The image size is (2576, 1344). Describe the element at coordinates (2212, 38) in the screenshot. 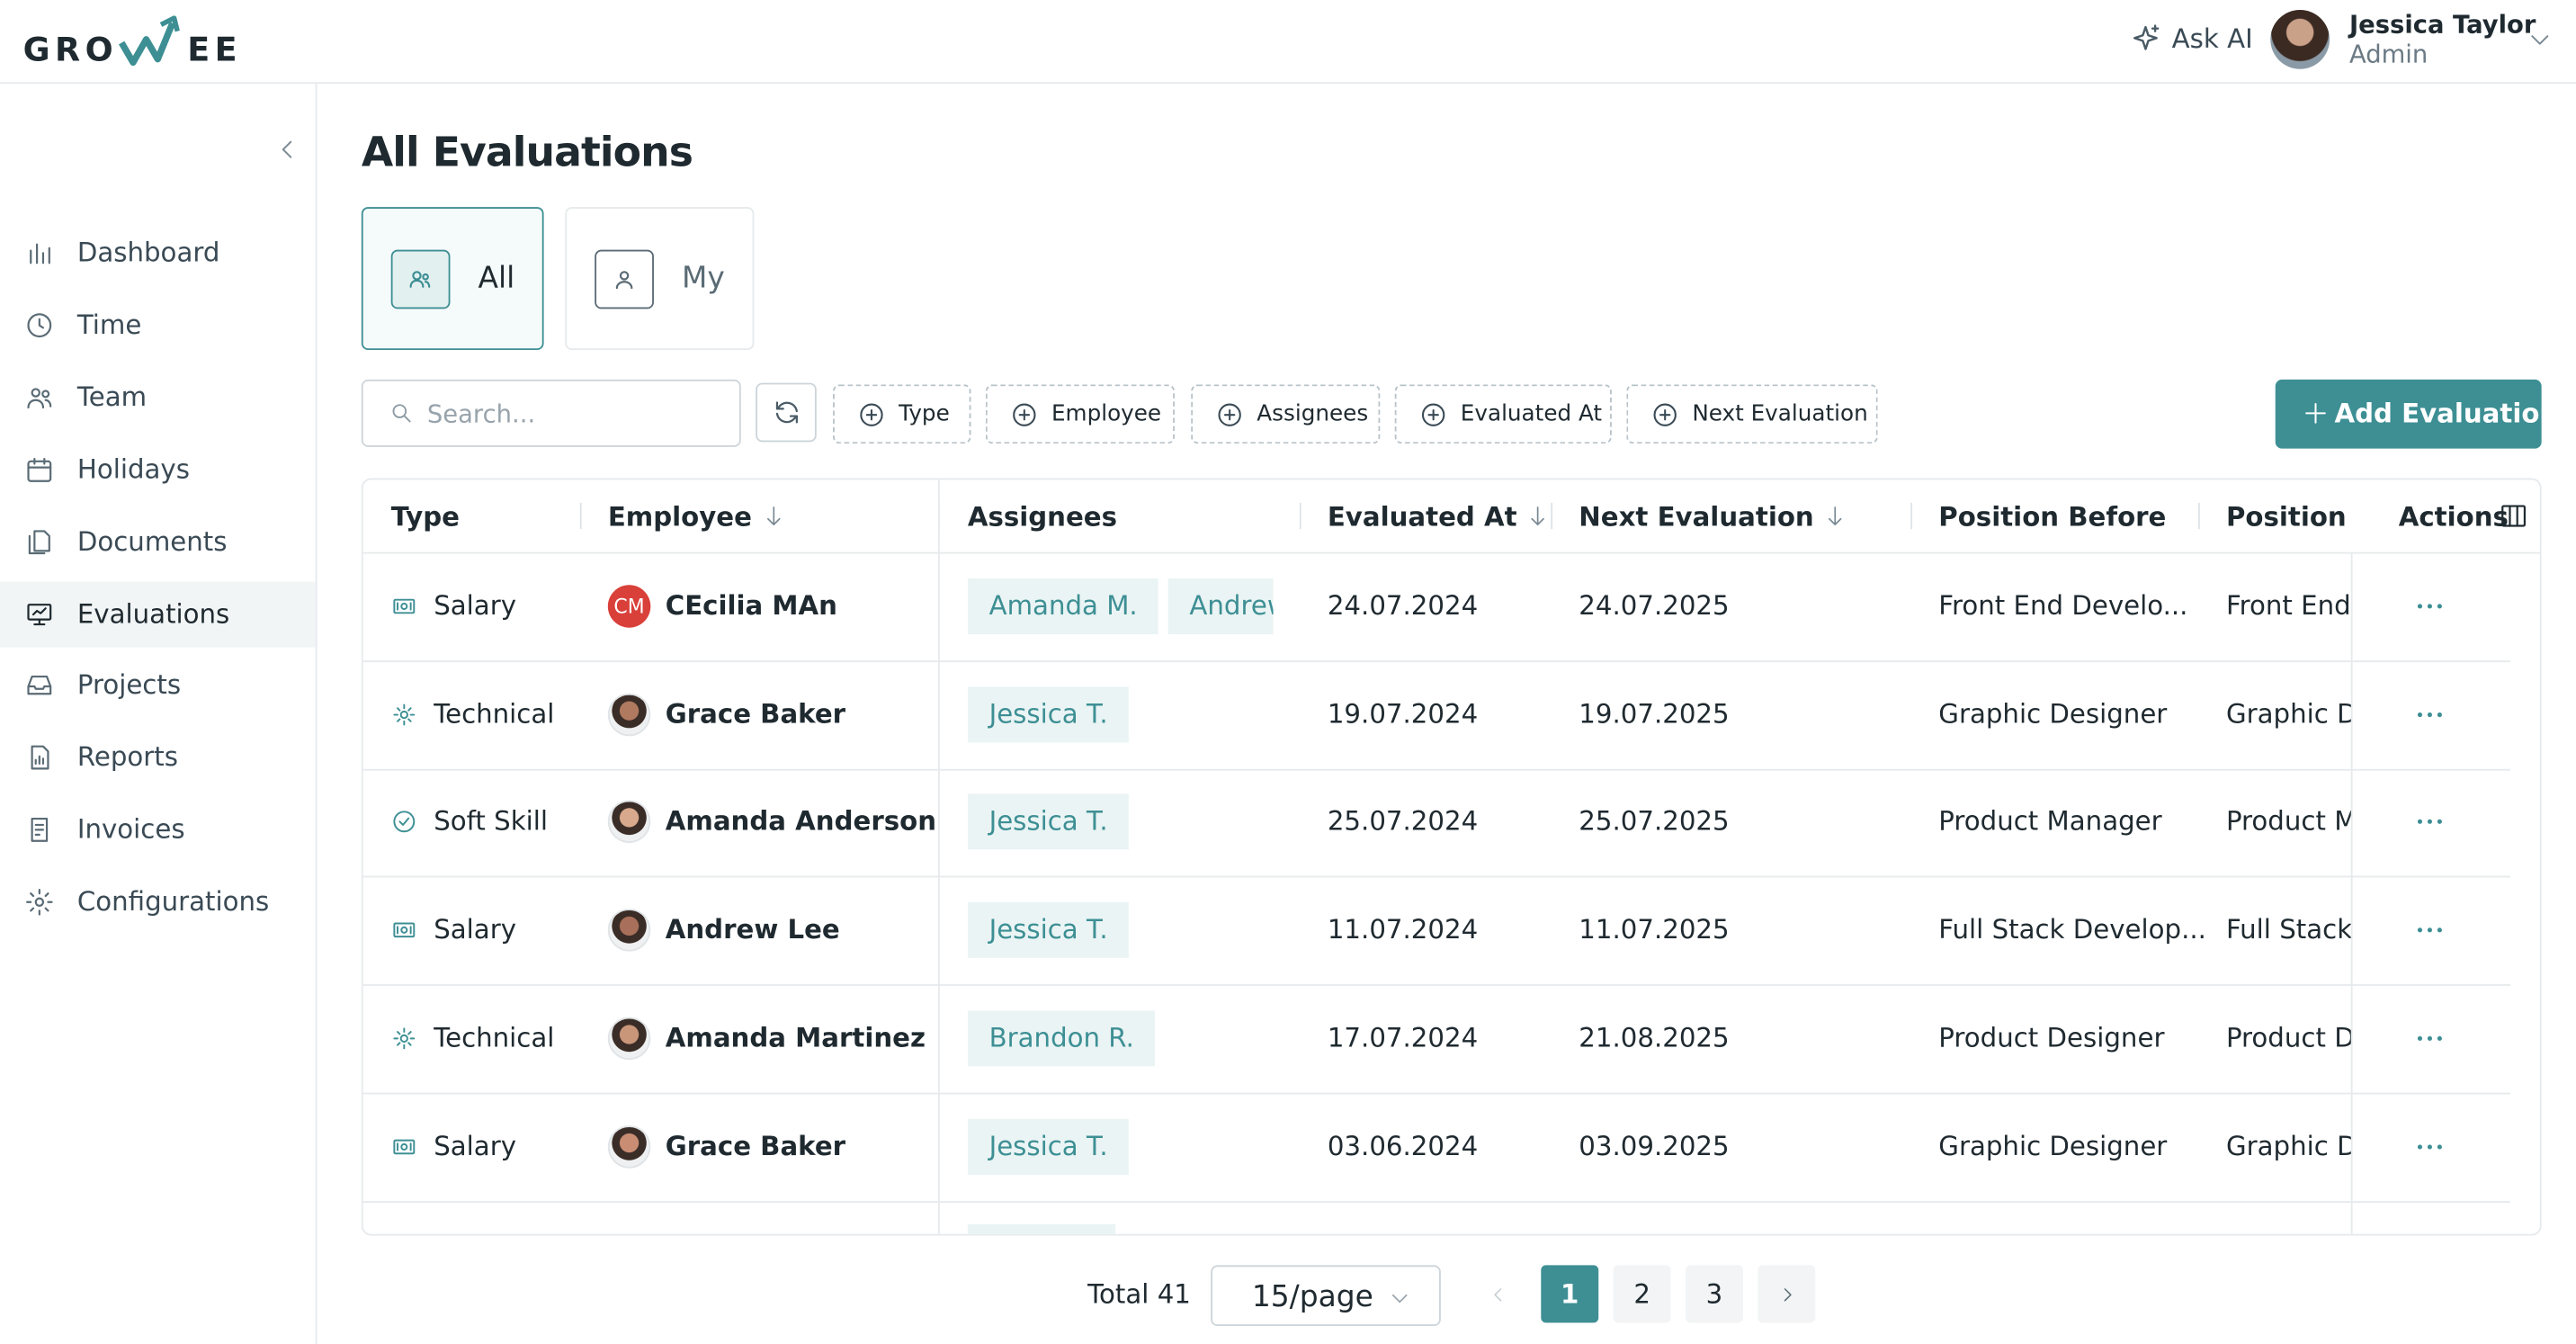

I see `ask-ai: Ask AI` at that location.